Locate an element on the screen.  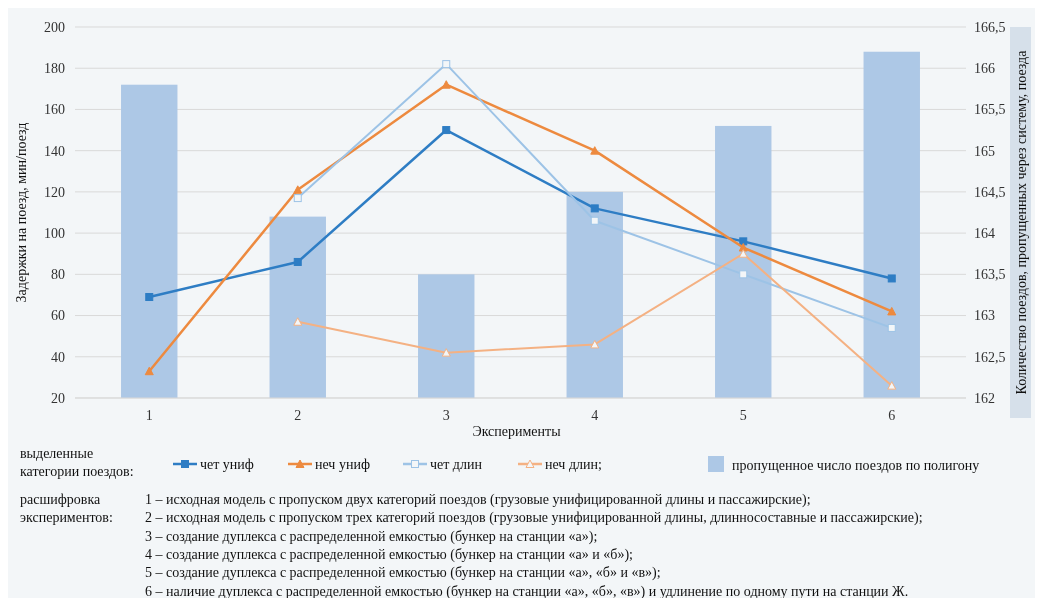
legend-label: пропущенное число поездов по полигону is located at coordinates (856, 465).